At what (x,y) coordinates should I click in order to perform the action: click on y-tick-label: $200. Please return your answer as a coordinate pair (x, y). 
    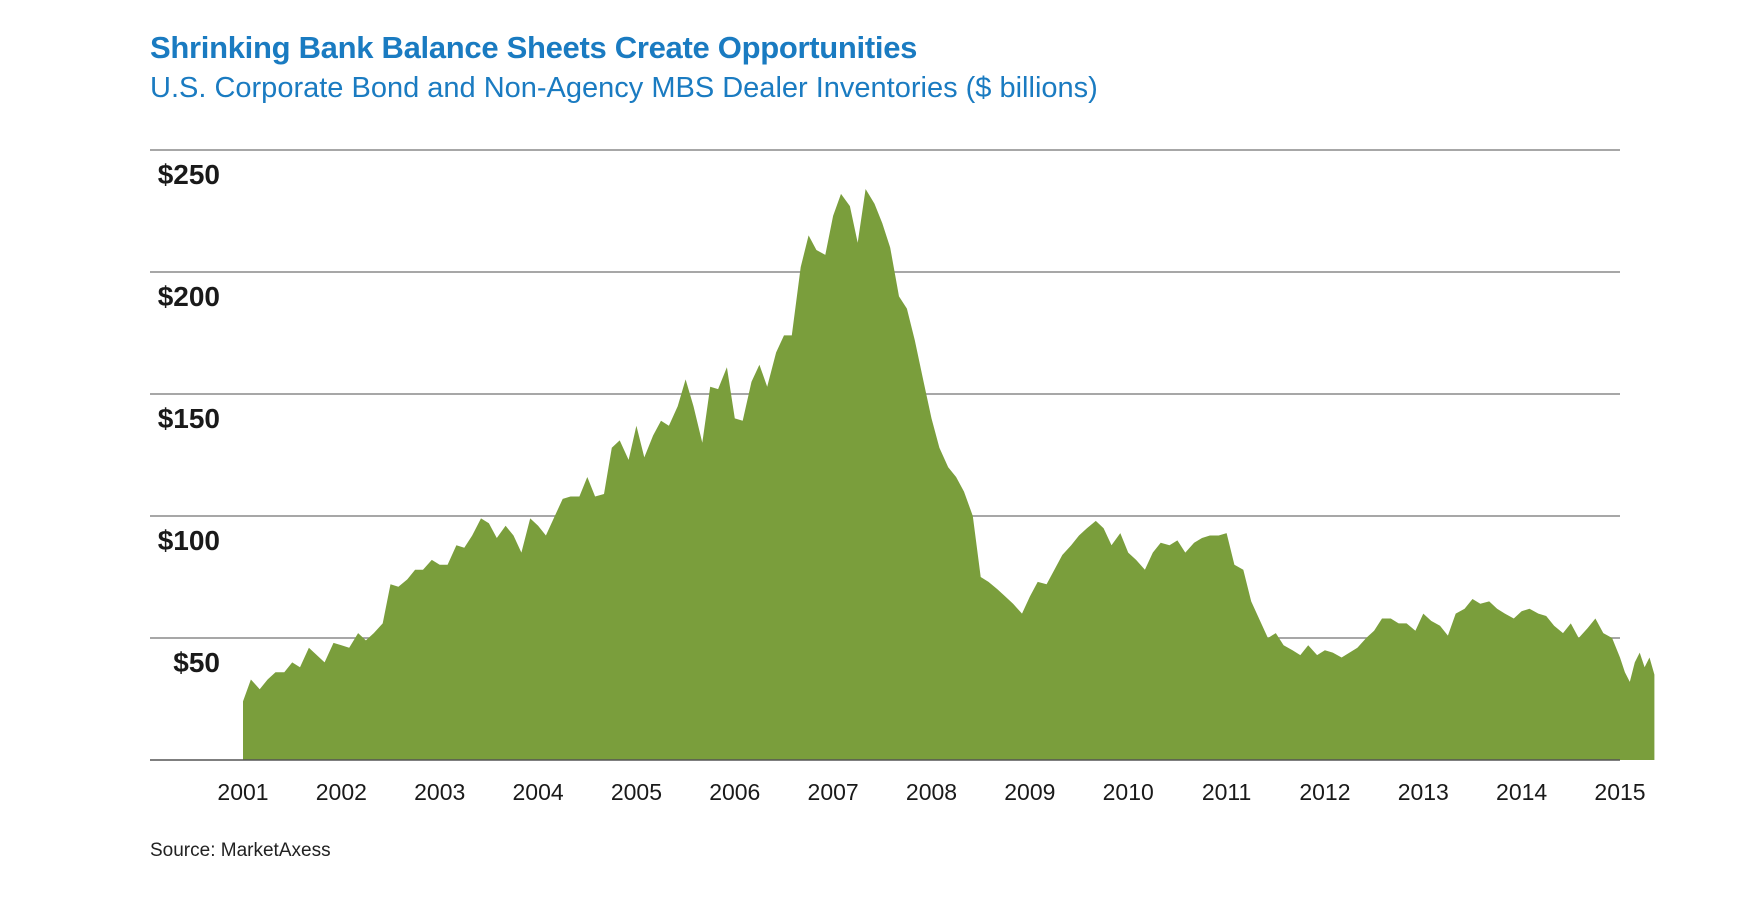
    Looking at the image, I should click on (189, 296).